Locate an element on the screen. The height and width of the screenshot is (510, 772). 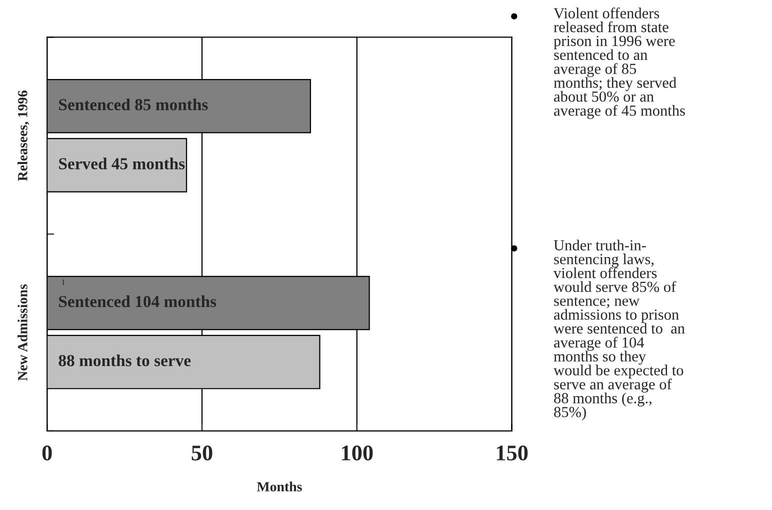
x-tick-label: 50 is located at coordinates (202, 452).